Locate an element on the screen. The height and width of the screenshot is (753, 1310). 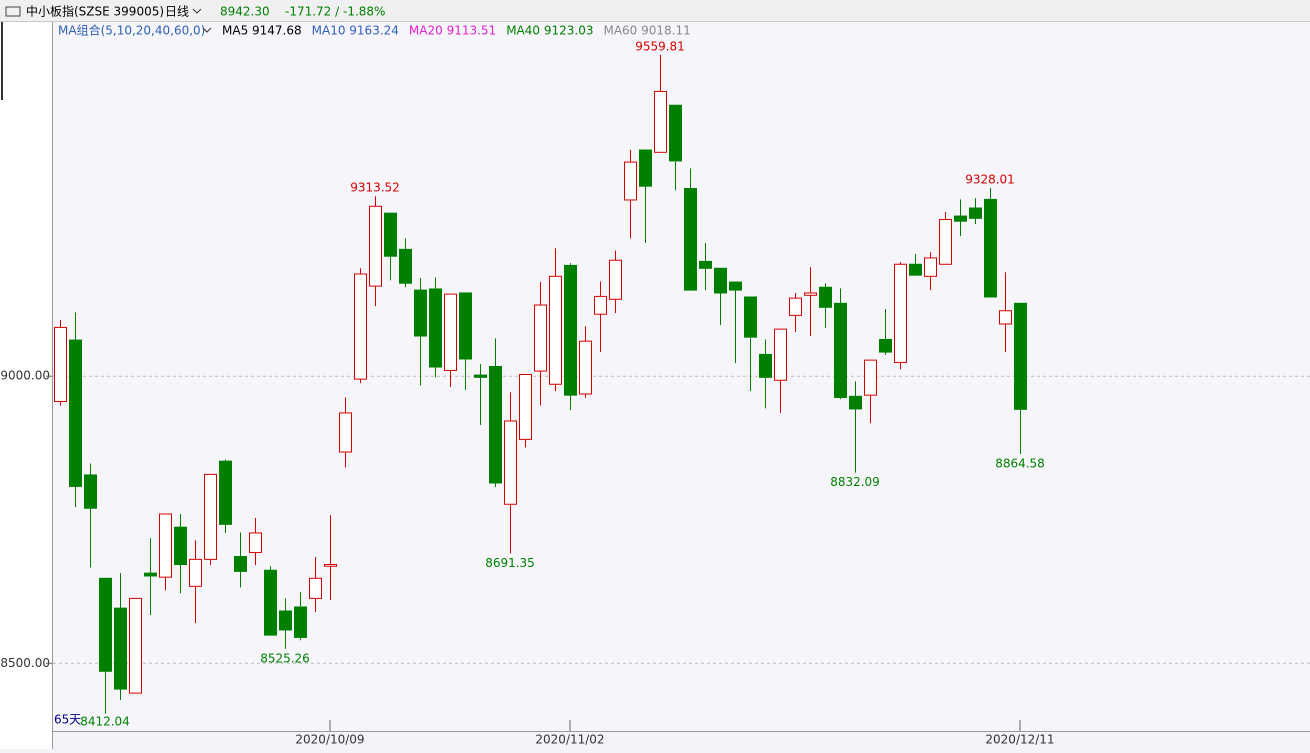
price-change: -171.72 / -1.88% is located at coordinates (335, 12).